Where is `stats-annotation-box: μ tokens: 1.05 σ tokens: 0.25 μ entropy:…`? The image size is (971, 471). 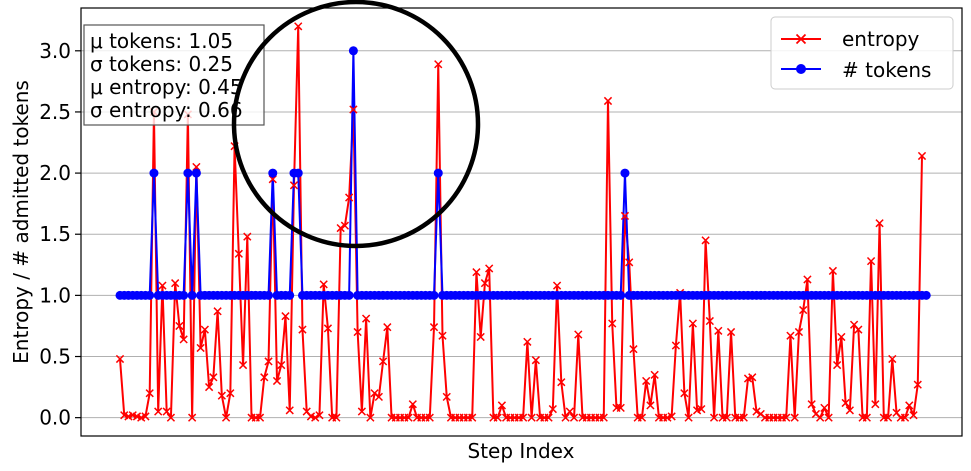
stats-annotation-box: μ tokens: 1.05 σ tokens: 0.25 μ entropy:… is located at coordinates (174, 75).